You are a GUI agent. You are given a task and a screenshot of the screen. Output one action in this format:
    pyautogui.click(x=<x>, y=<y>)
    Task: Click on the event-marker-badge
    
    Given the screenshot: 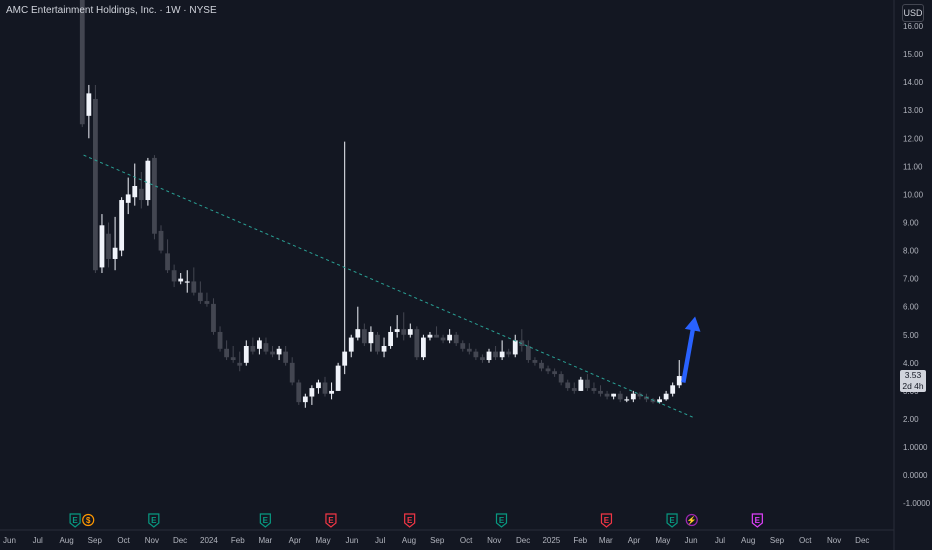 What is the action you would take?
    pyautogui.click(x=331, y=520)
    